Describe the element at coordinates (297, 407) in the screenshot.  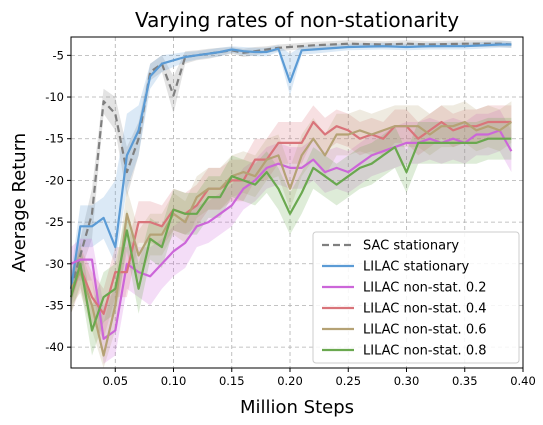
I see `x-axis-label: Million Steps` at that location.